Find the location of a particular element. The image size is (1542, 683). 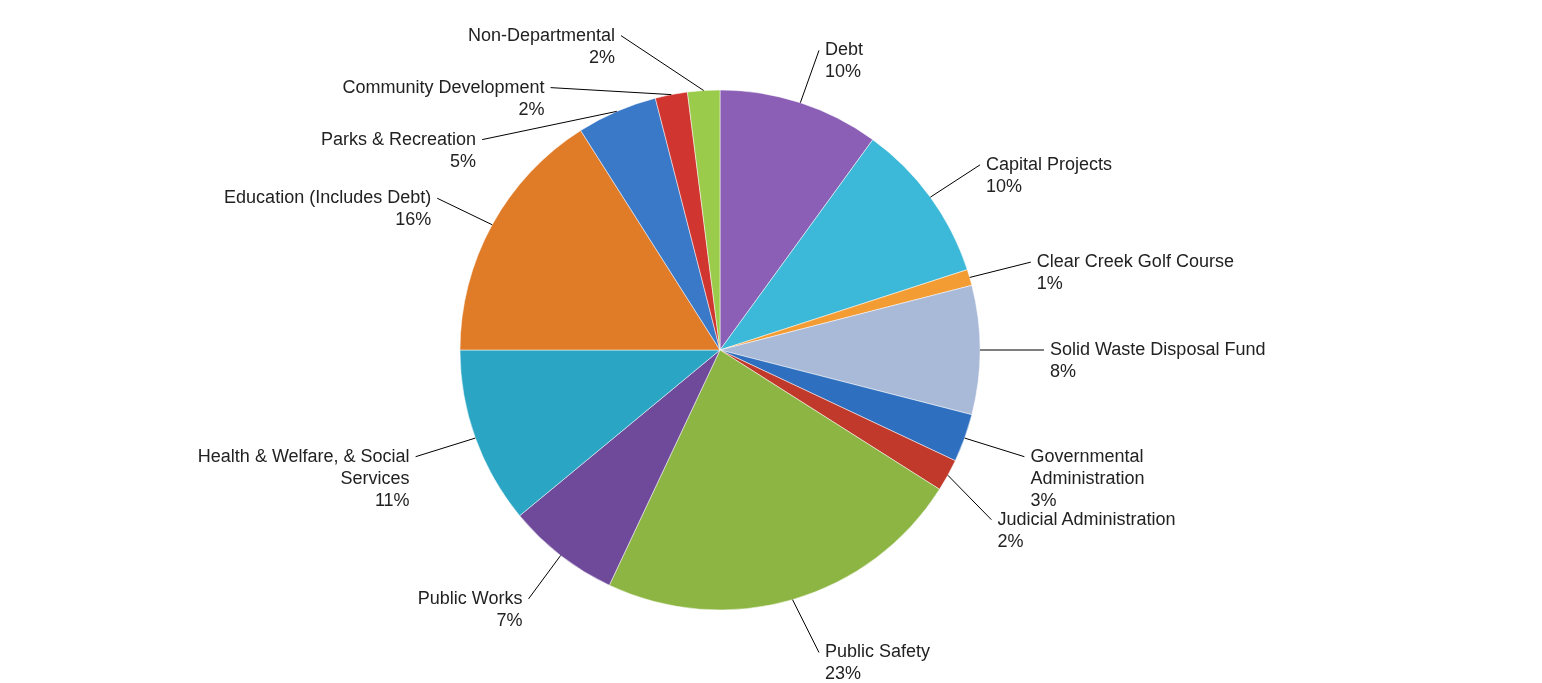

slice-label: Capital Projects is located at coordinates (1049, 163).